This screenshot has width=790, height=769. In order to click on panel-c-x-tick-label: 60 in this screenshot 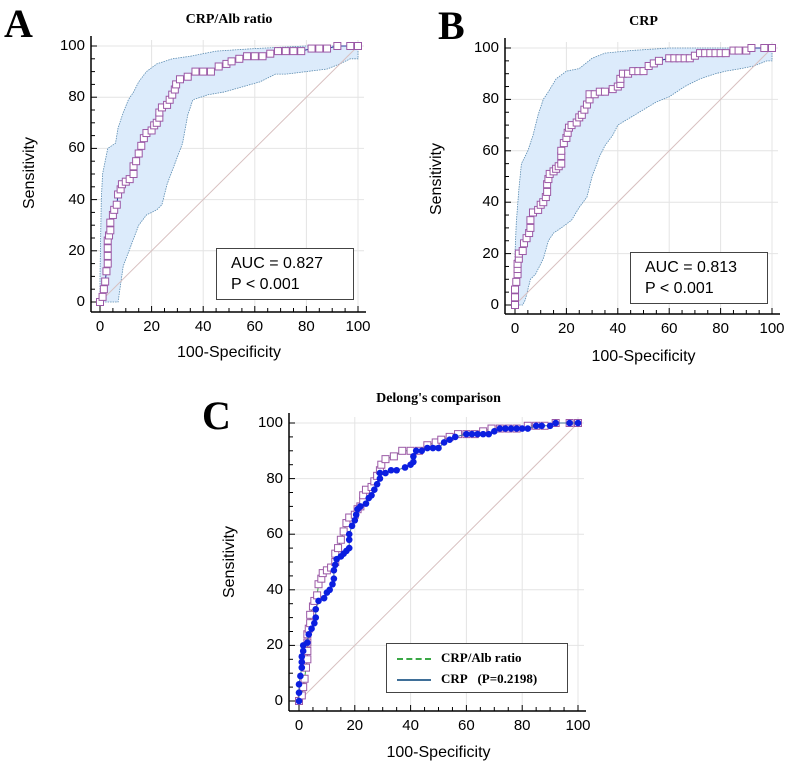, I will do `click(466, 725)`.